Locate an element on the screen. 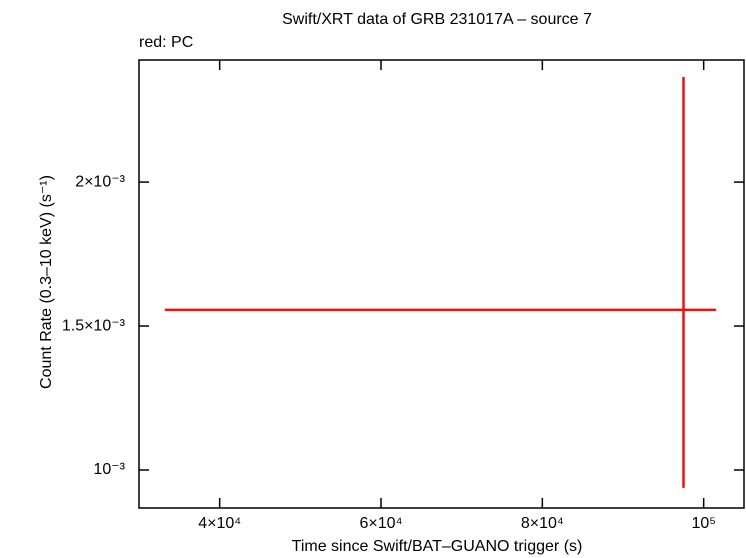  x-tick-label: 6×10⁴ is located at coordinates (381, 523).